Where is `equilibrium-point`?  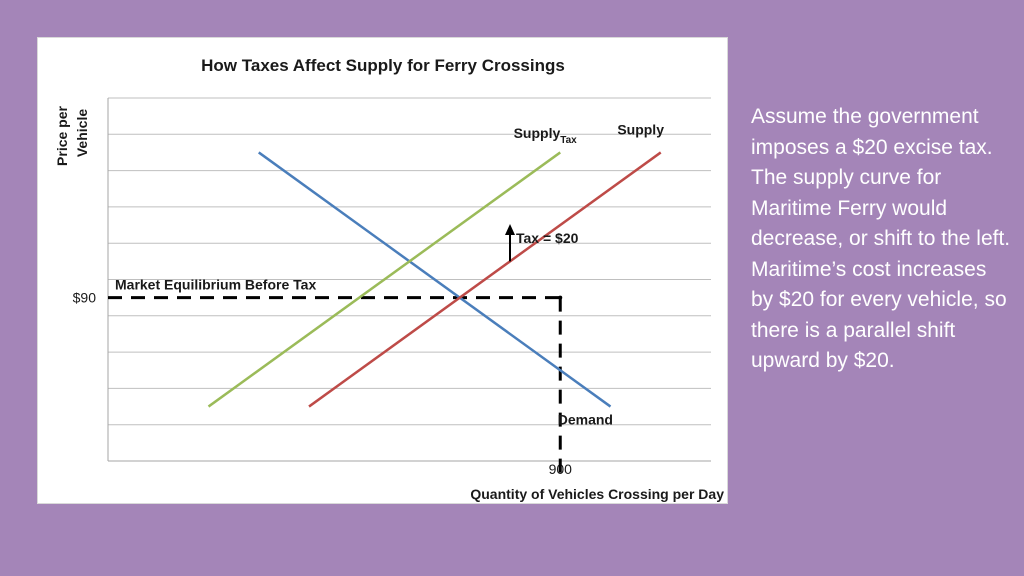
equilibrium-point is located at coordinates (560, 297).